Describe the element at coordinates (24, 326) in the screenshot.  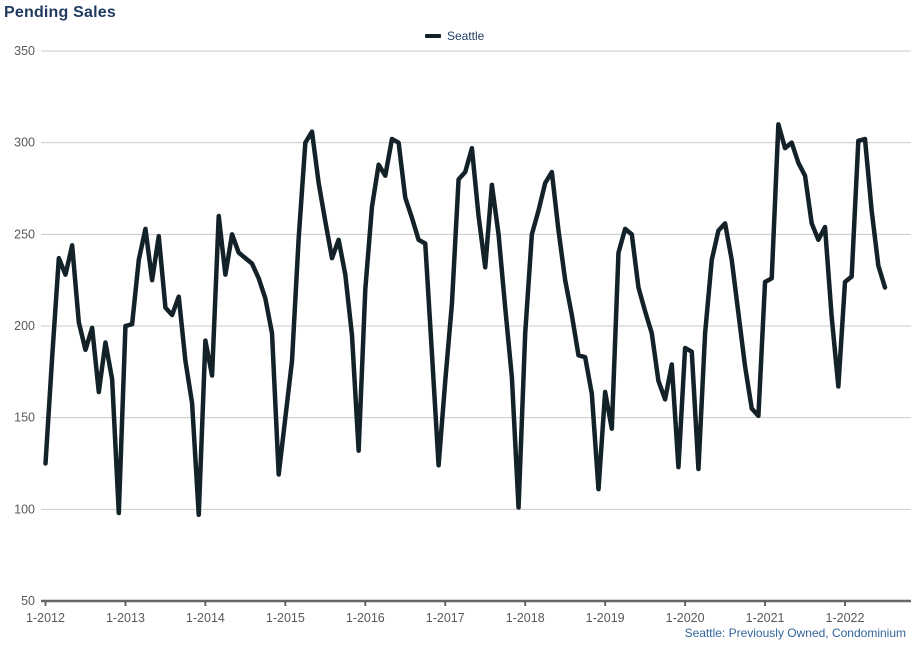
I see `y-tick-label: 200` at that location.